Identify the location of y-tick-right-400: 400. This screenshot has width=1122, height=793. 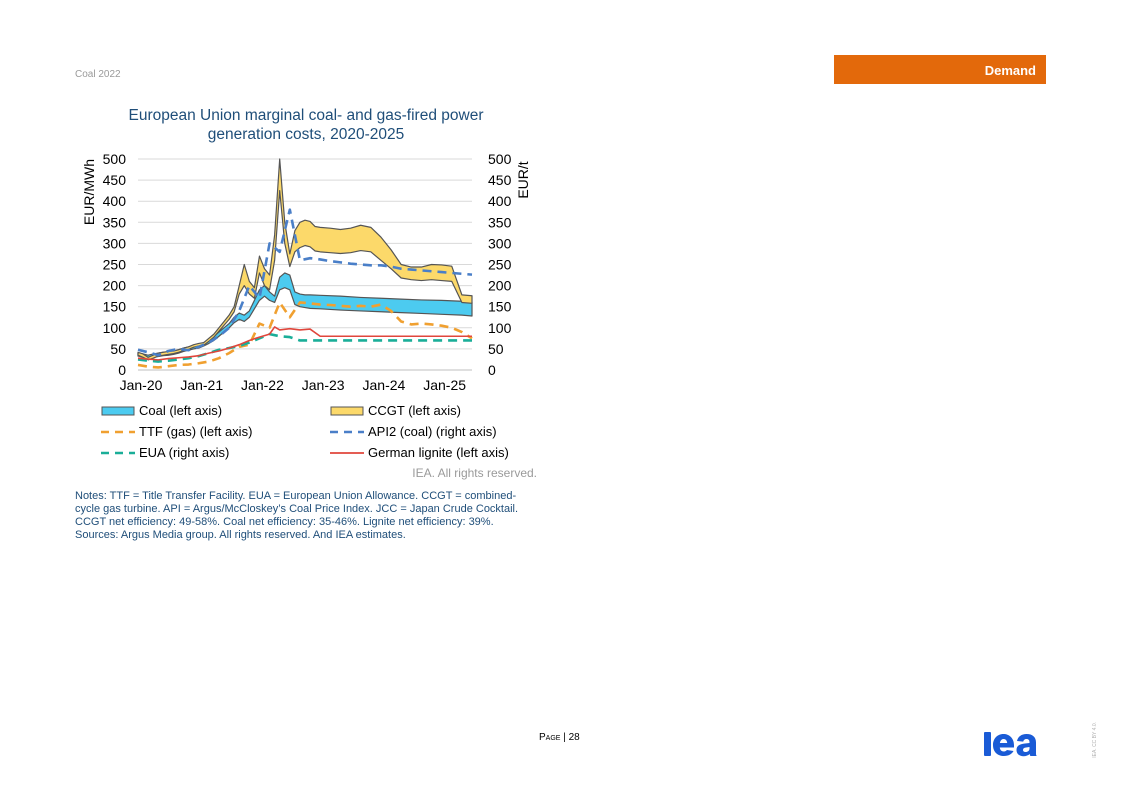
(500, 201).